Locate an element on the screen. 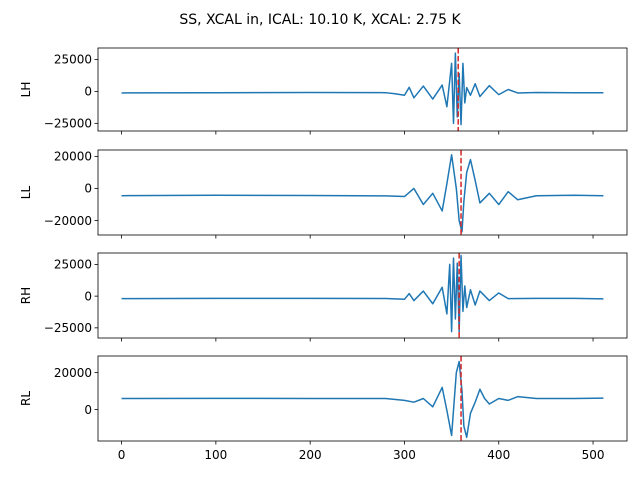  y-axis-label: RH is located at coordinates (26, 295).